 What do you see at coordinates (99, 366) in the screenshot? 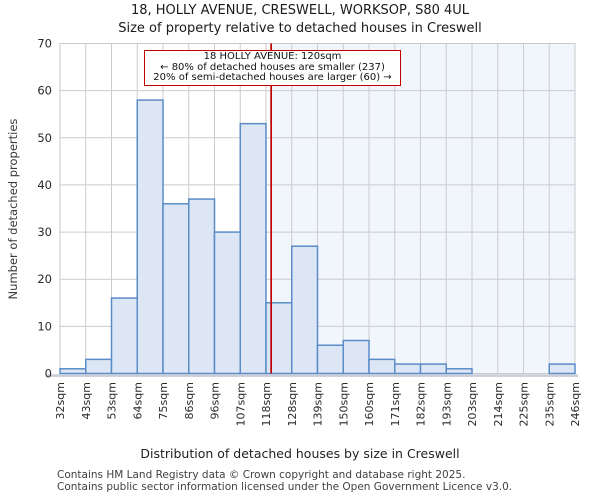
I see `bar-43sqm` at bounding box center [99, 366].